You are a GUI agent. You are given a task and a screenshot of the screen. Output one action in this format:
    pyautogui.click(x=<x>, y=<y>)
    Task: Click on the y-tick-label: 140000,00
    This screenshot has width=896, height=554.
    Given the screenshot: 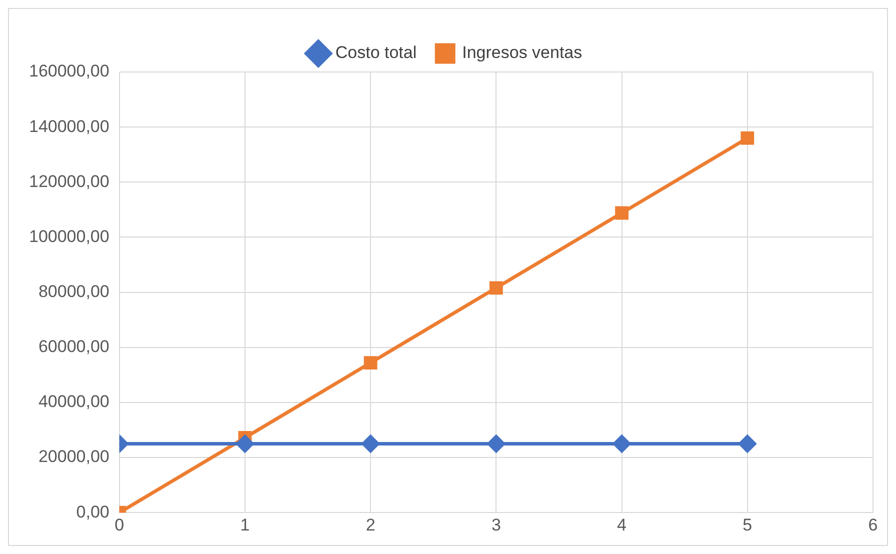 What is the action you would take?
    pyautogui.click(x=69, y=126)
    